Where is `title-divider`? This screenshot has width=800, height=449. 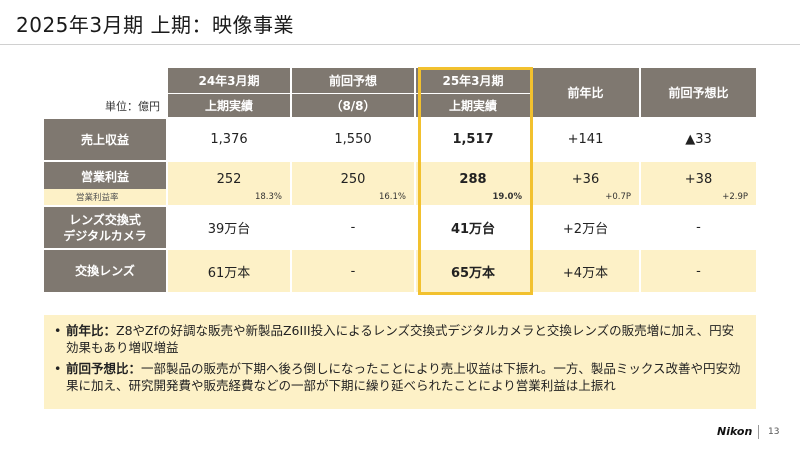
title-divider is located at coordinates (400, 44).